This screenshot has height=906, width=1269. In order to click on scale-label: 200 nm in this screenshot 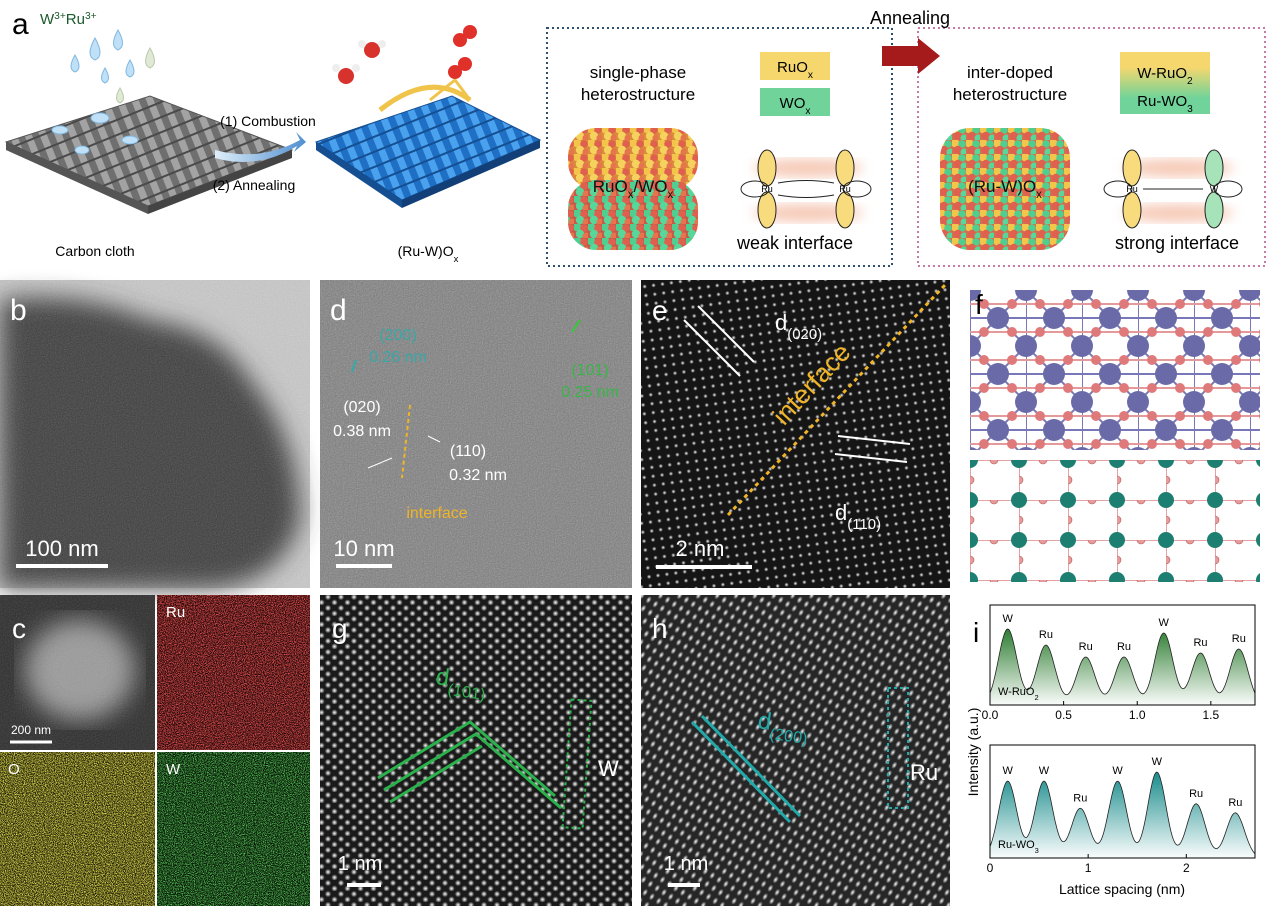, I will do `click(31, 730)`.